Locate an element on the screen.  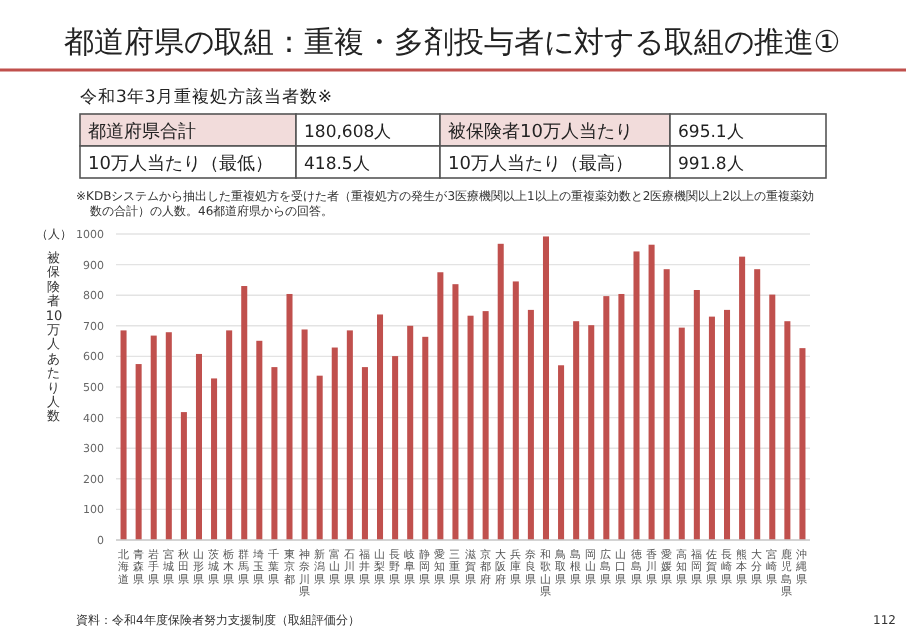
text: 都道府県の取組：重複・多剤投与者に対する取組の推進① is located at coordinates (452, 42).